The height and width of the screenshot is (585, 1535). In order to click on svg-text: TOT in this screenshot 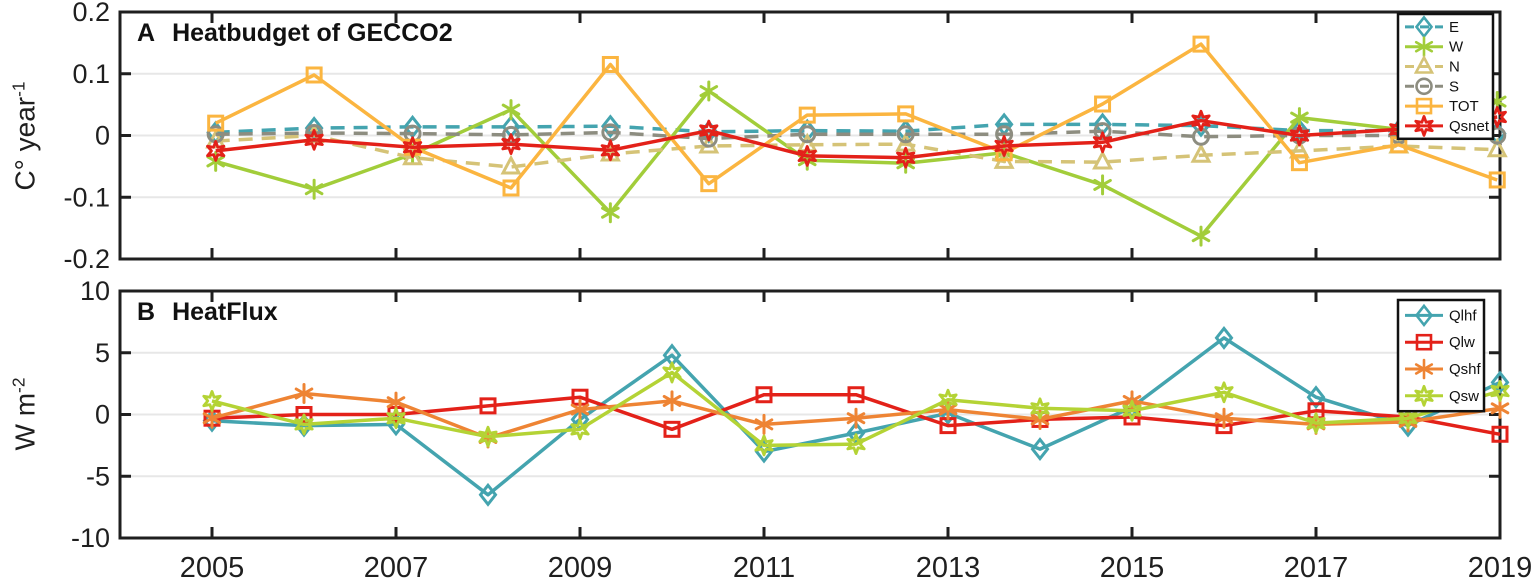, I will do `click(1464, 106)`.